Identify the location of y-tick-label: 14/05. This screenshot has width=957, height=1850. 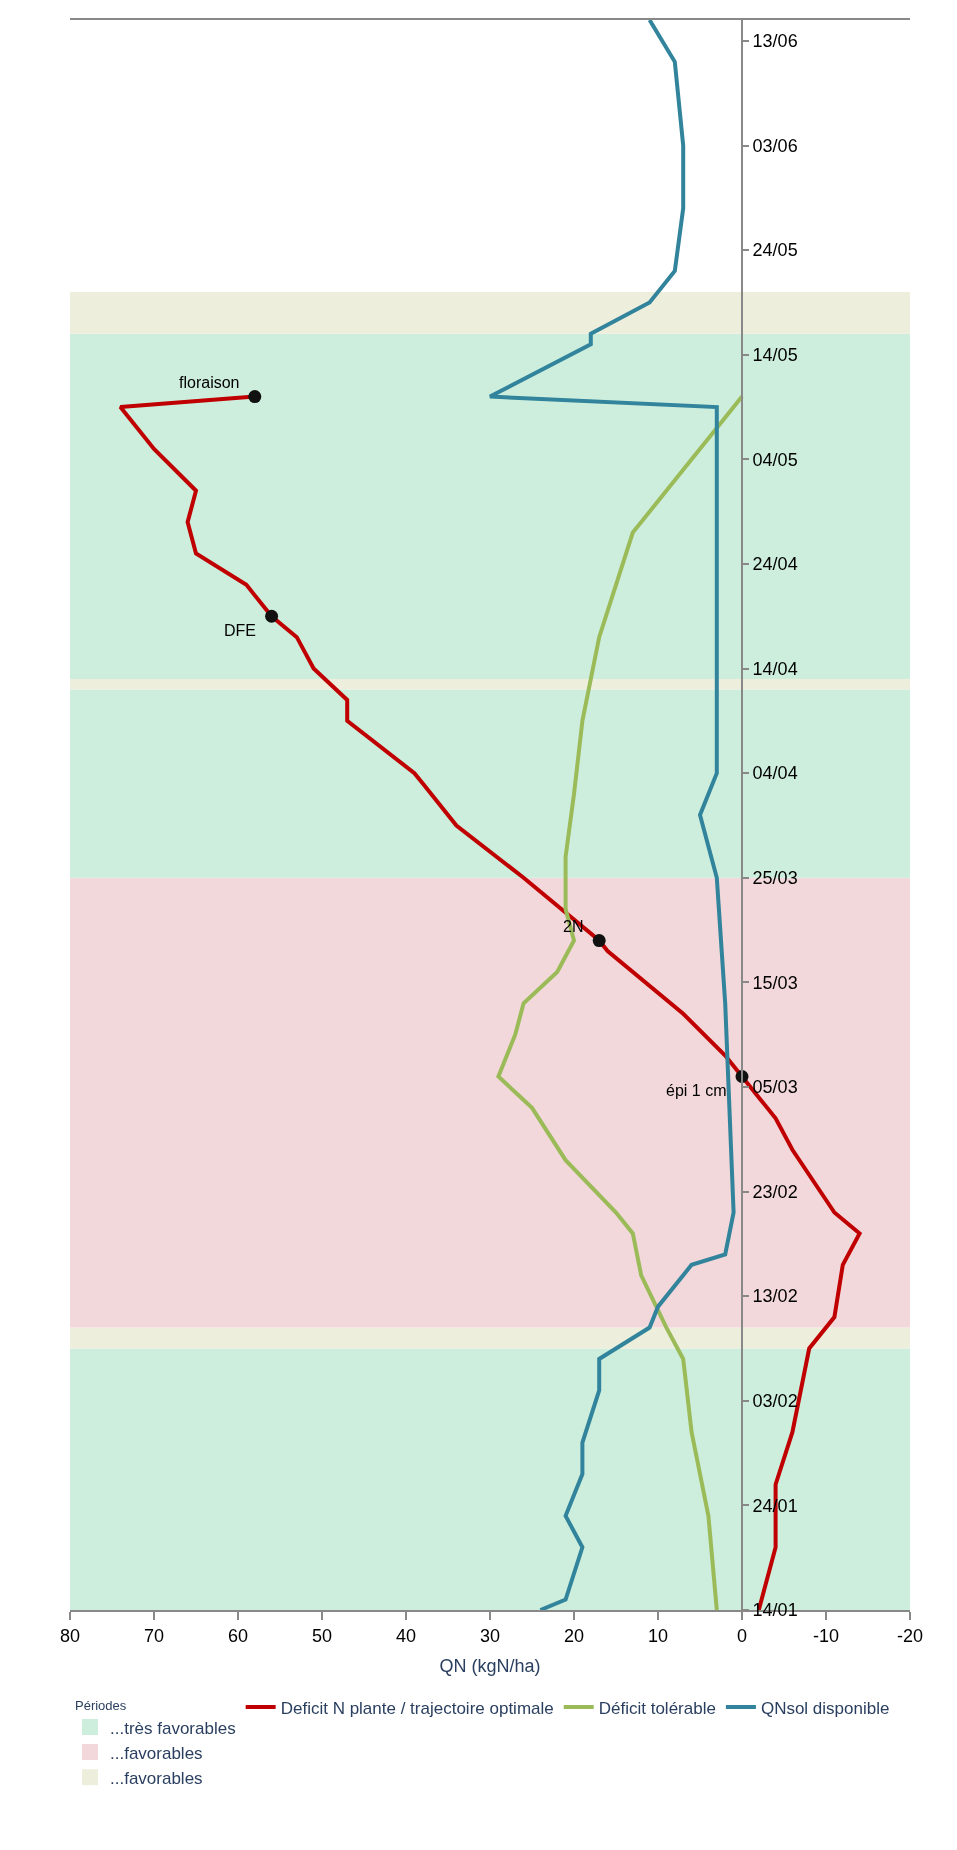
(775, 355).